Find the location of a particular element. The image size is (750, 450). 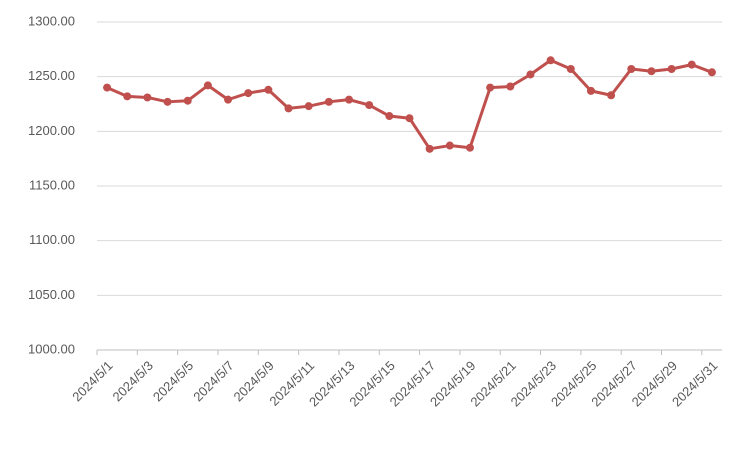

x-tick-label: 2024/5/1 is located at coordinates (92, 381).